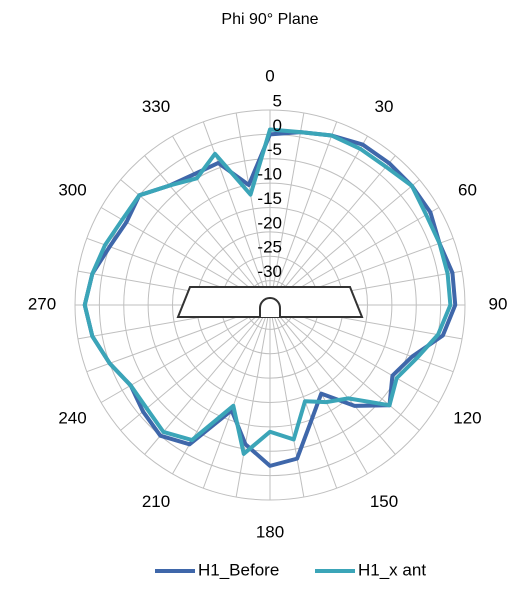 The image size is (524, 611). I want to click on angle-tick-label: 210, so click(156, 501).